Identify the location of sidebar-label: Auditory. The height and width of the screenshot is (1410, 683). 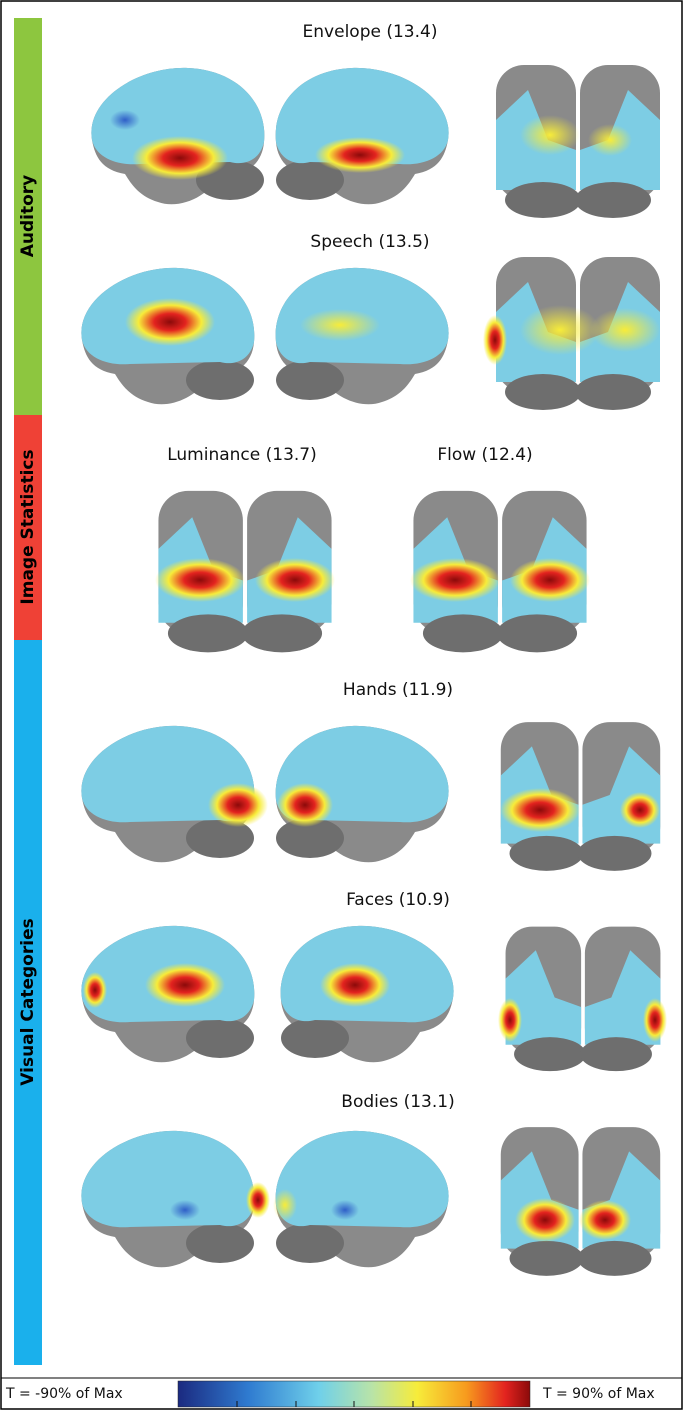
(28, 216).